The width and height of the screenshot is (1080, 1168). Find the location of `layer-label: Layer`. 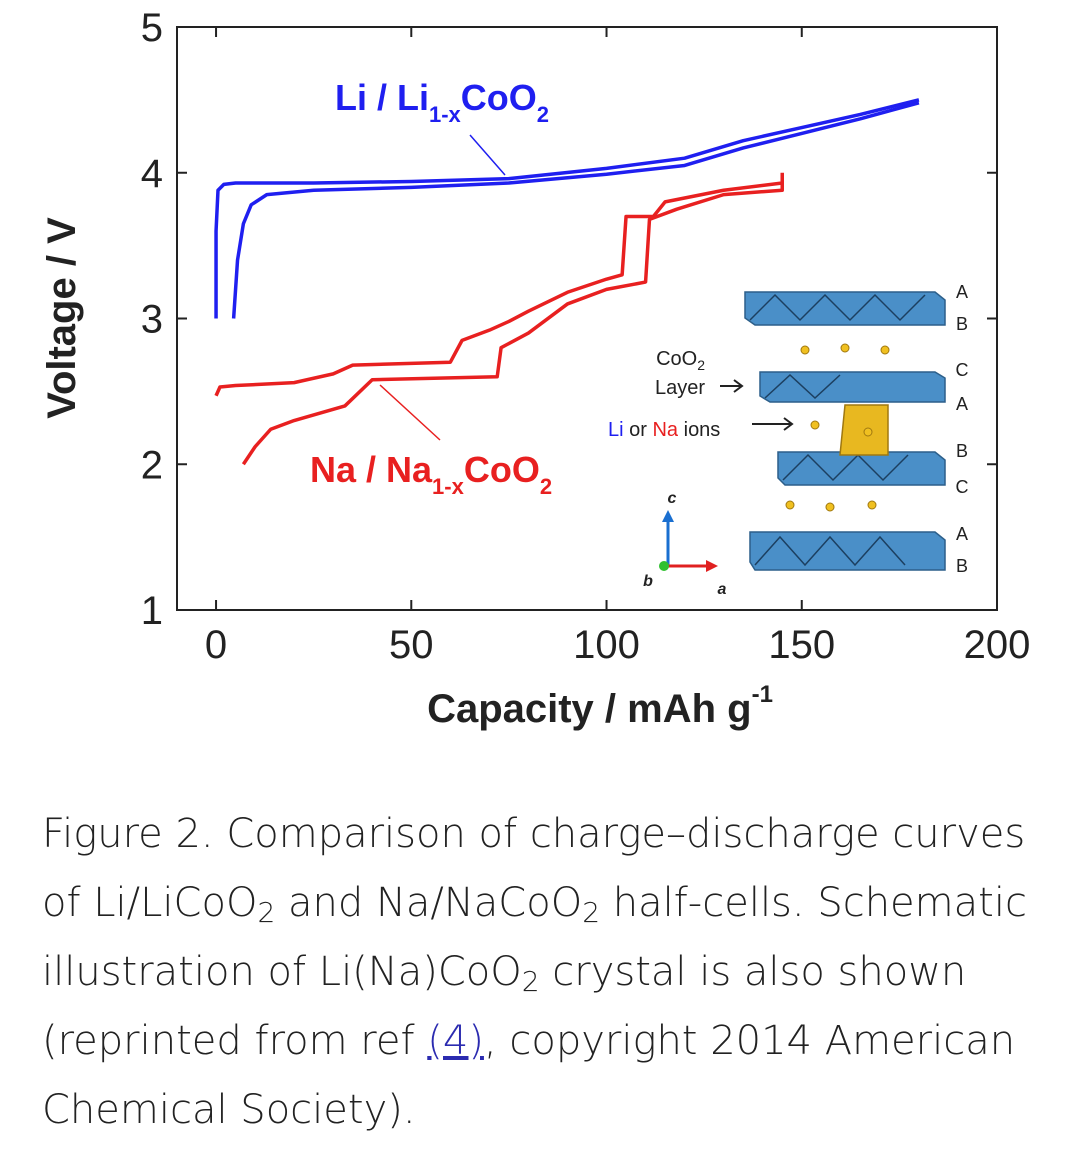

layer-label: Layer is located at coordinates (680, 388).